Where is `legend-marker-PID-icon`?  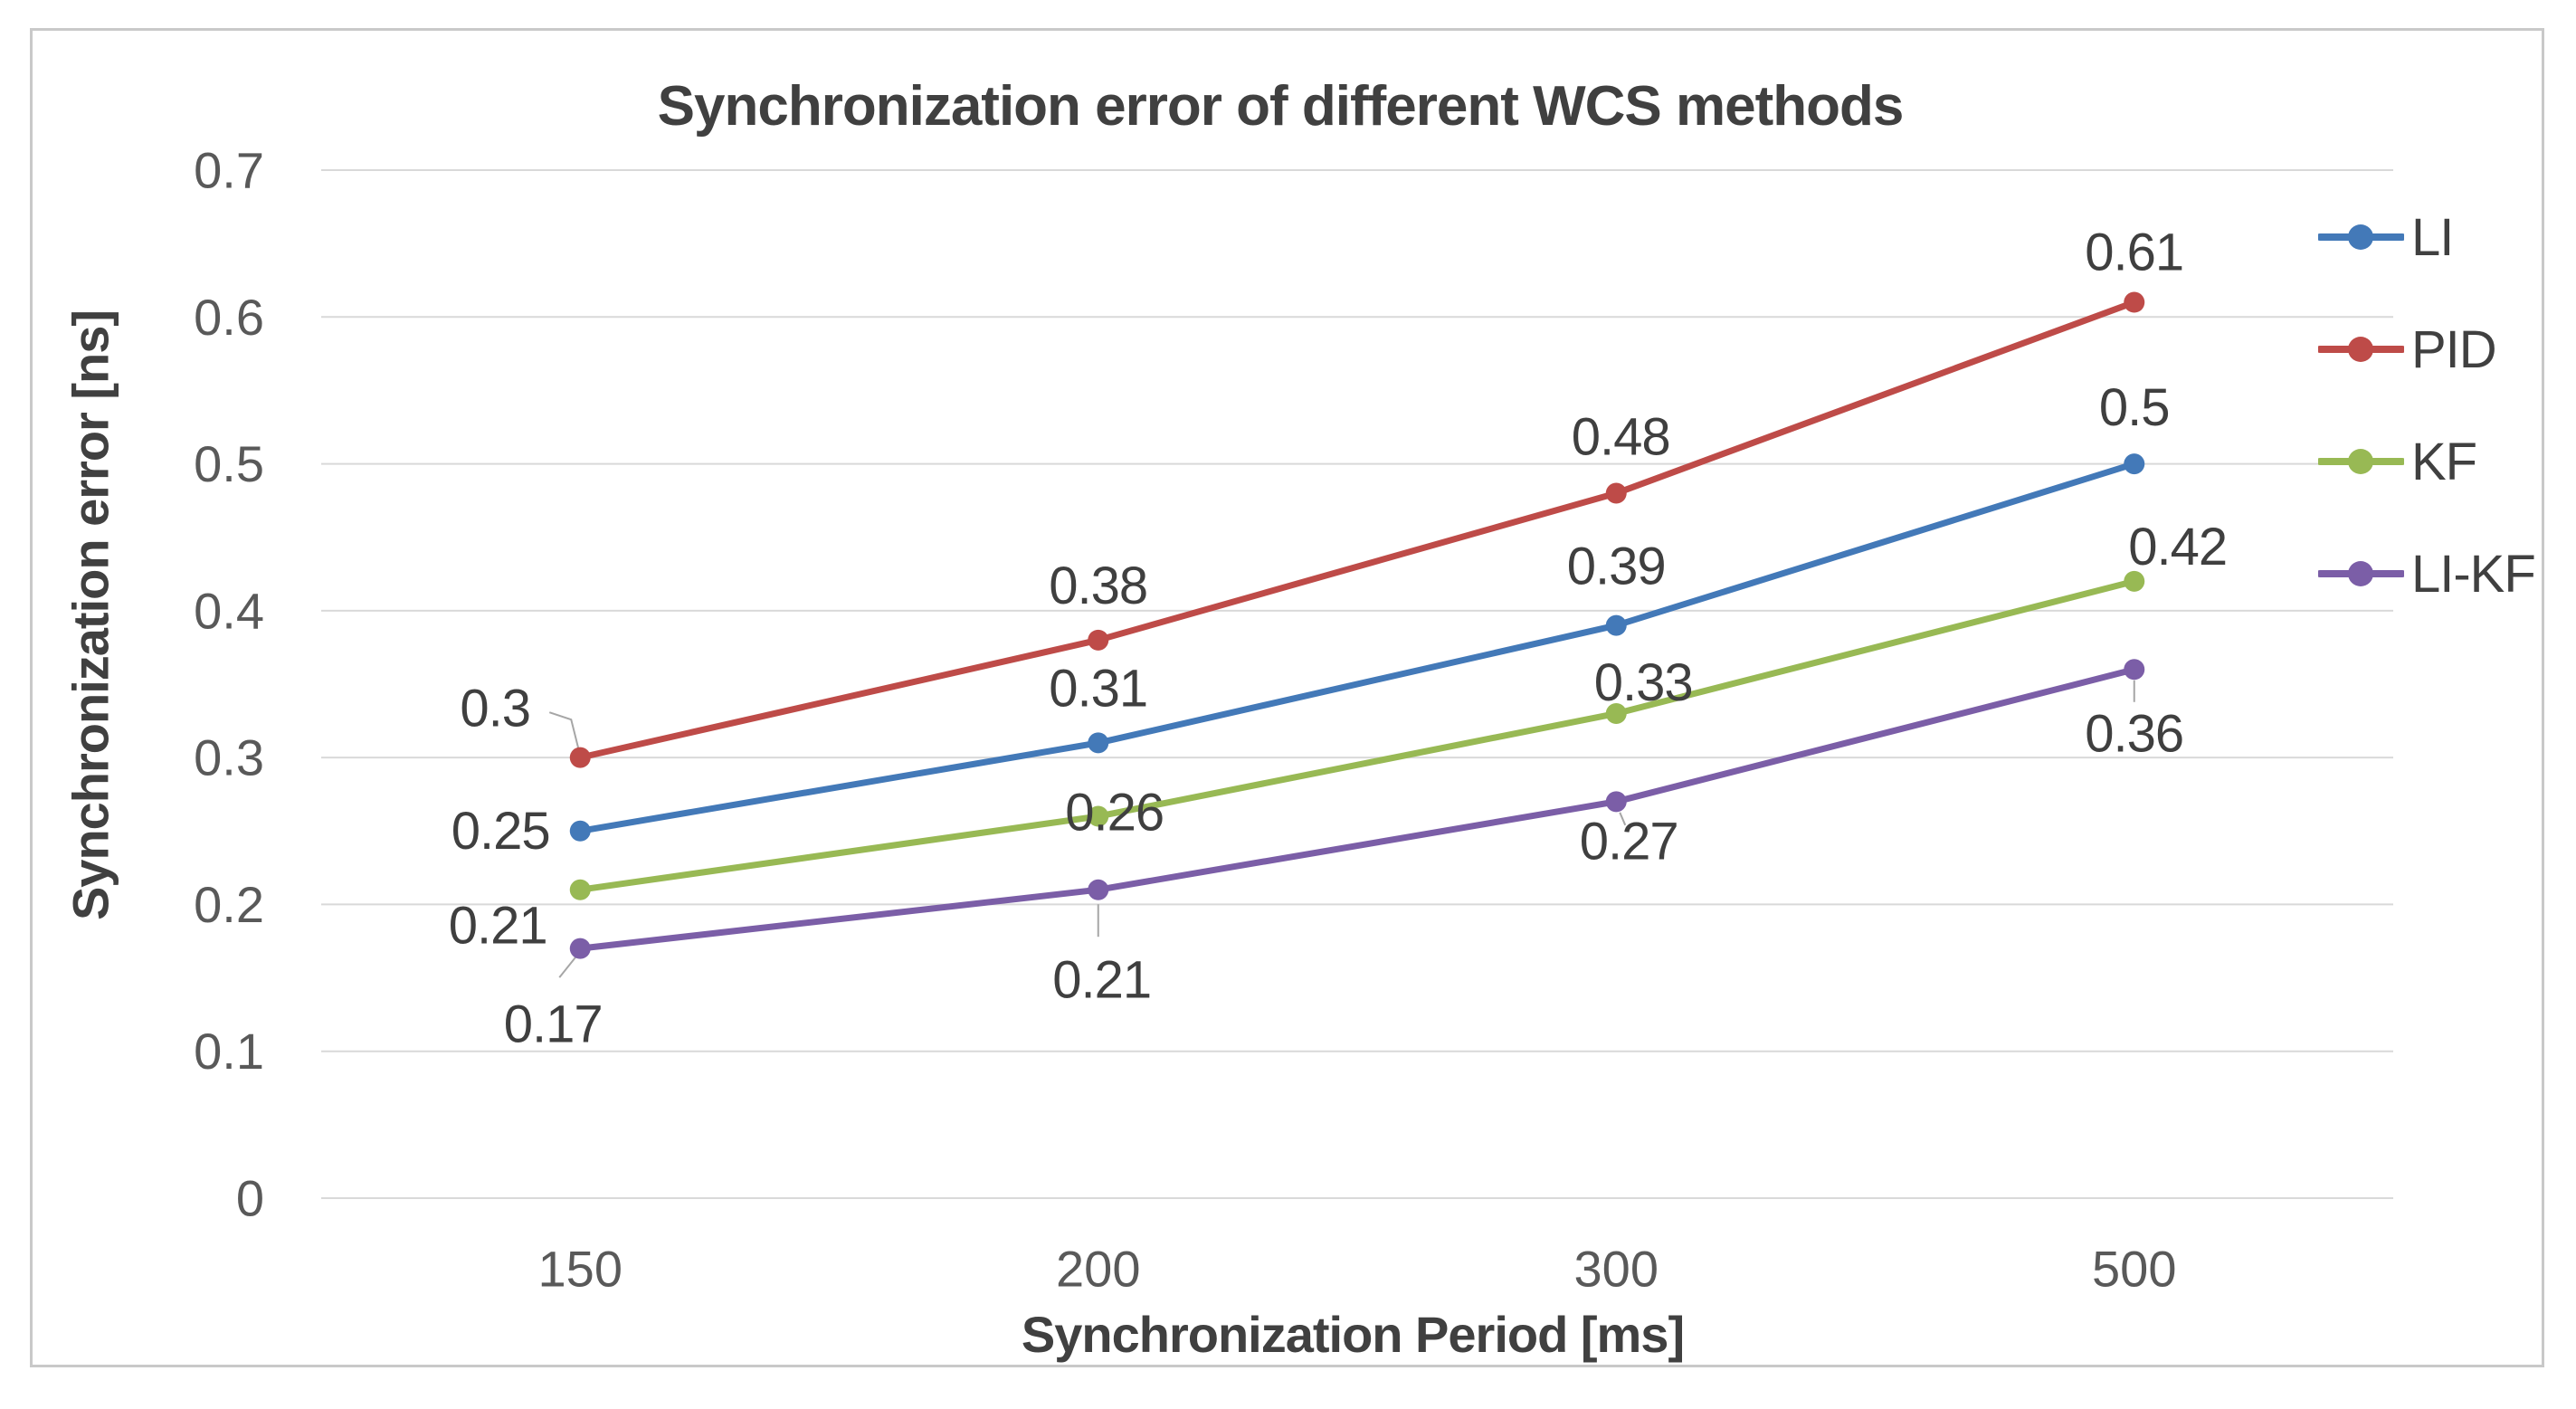
legend-marker-PID-icon is located at coordinates (2361, 349).